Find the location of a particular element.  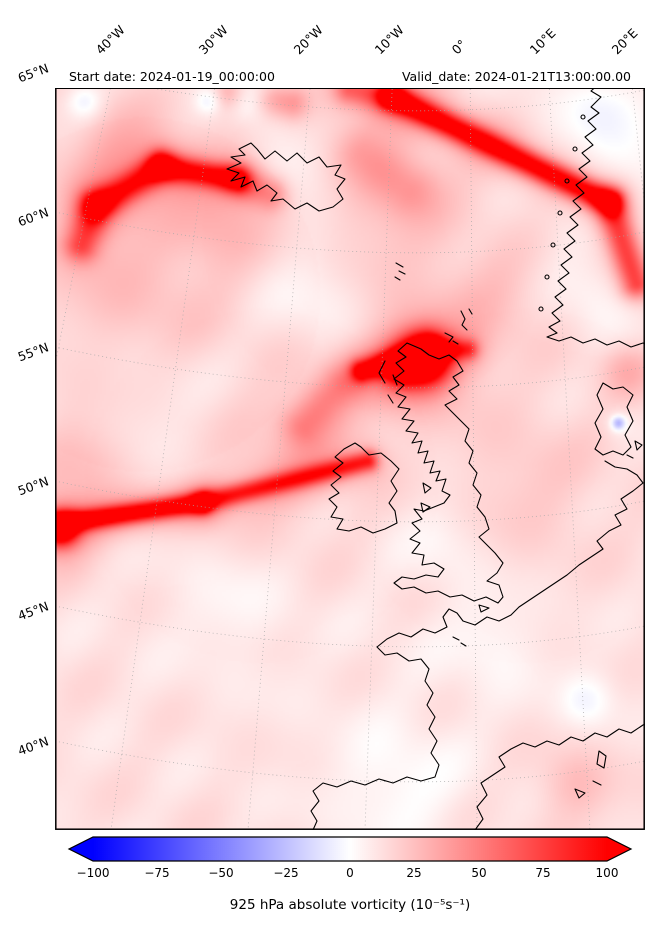

colorbar-outline is located at coordinates (350, 849).